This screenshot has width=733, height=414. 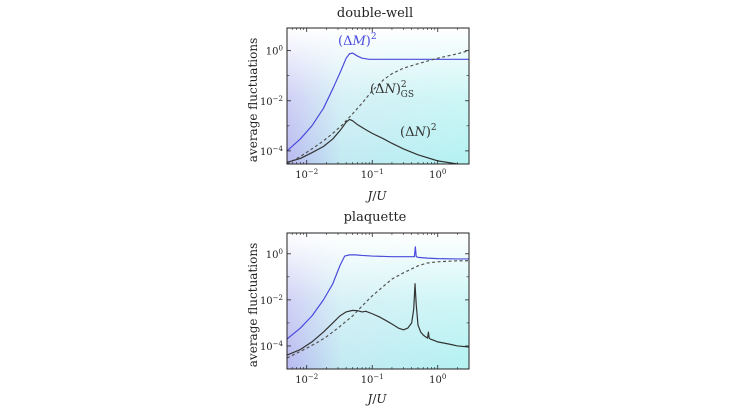 I want to click on series-line-n-2-gs, so click(x=378, y=107).